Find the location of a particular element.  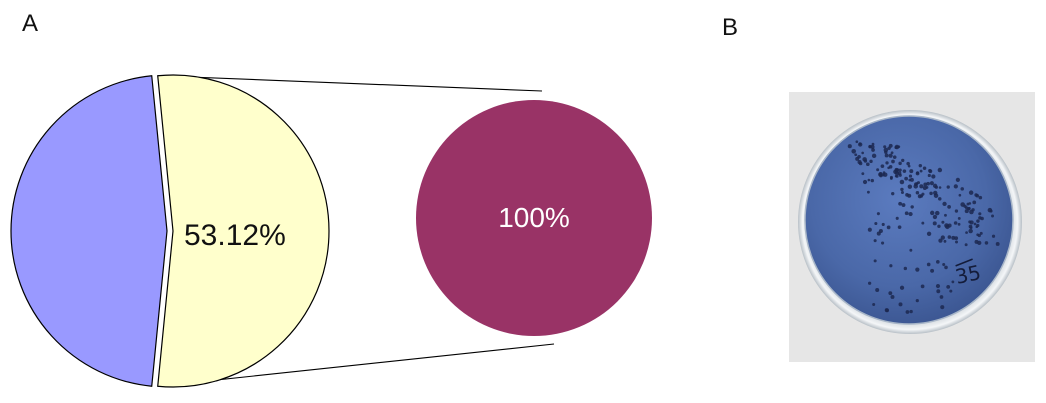

secondary-pie-slice-label: 100% is located at coordinates (534, 217).